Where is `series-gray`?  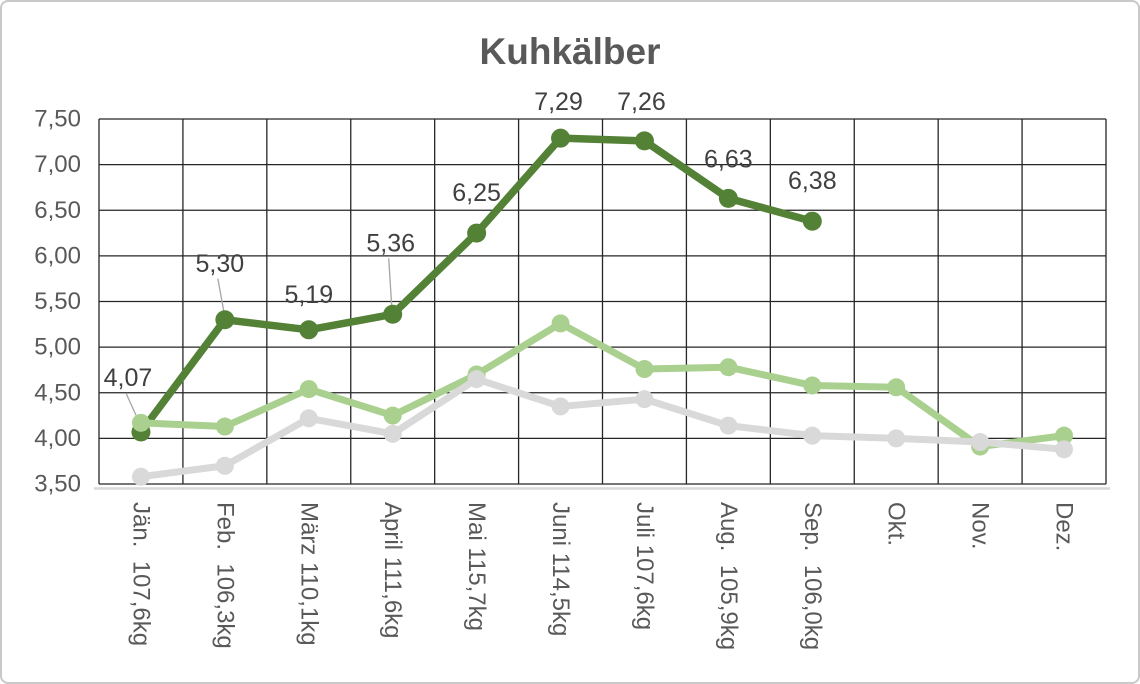 series-gray is located at coordinates (602, 428).